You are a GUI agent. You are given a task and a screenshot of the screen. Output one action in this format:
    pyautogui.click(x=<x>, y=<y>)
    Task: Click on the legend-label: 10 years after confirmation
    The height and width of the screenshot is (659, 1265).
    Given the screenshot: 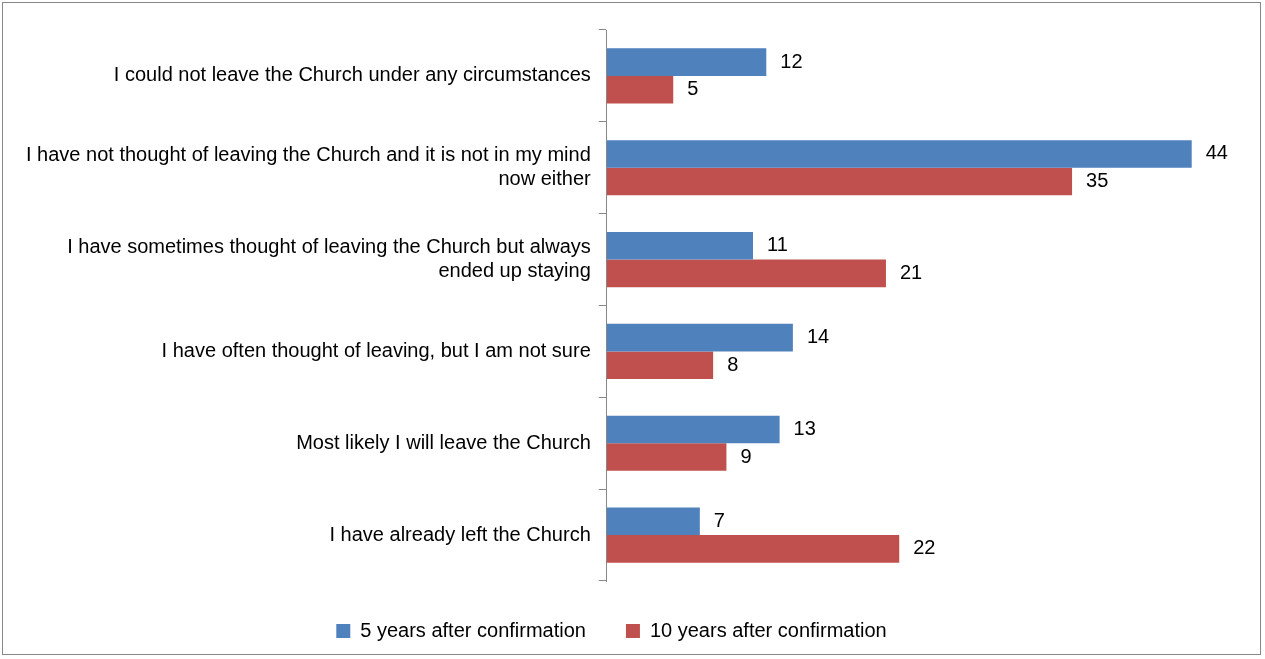 What is the action you would take?
    pyautogui.click(x=768, y=629)
    